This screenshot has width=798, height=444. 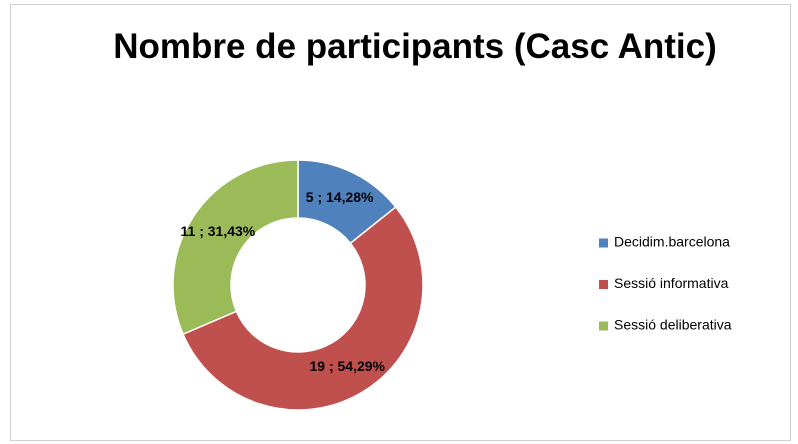 I want to click on data-label: 11 ; 31,43%, so click(x=218, y=231).